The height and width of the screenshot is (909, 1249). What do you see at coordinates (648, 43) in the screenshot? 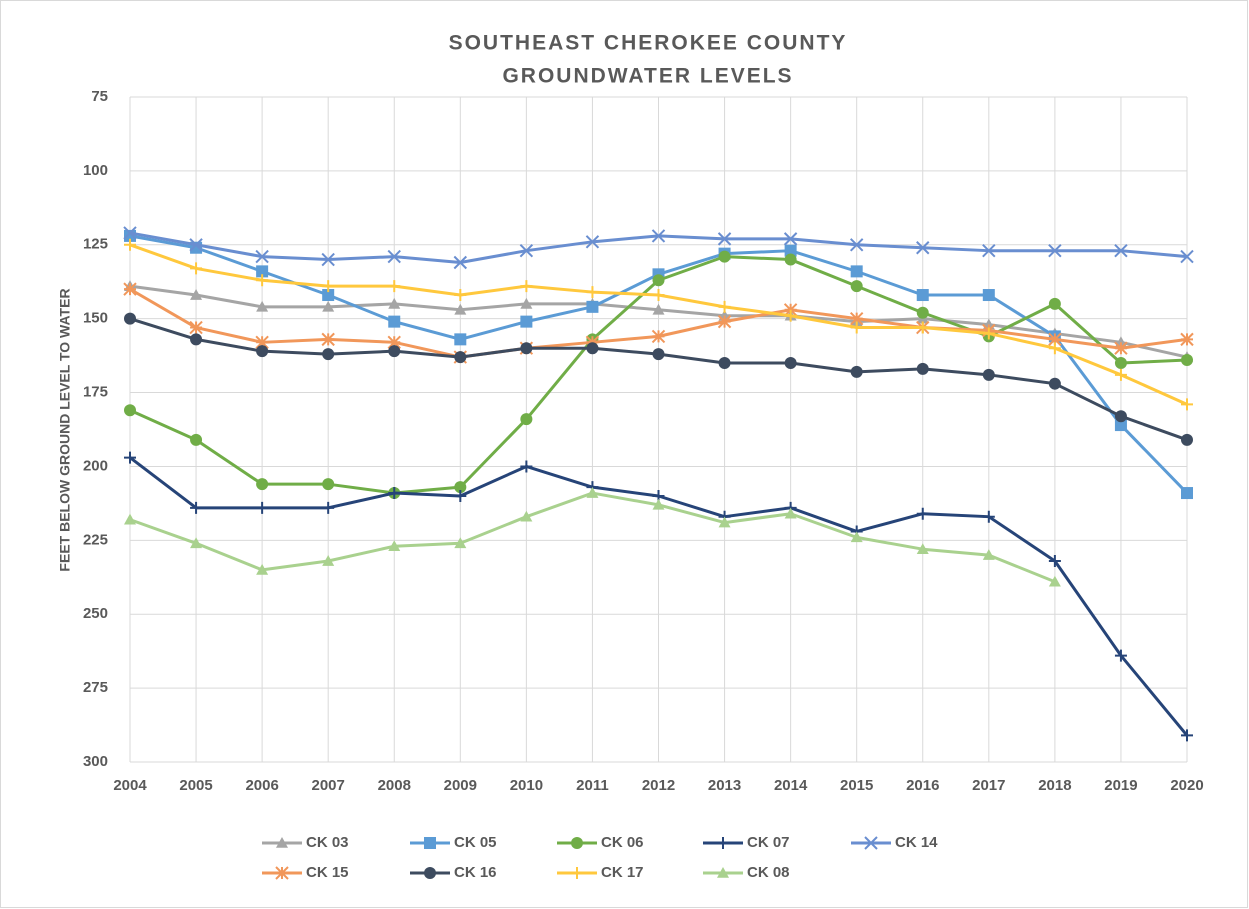
I see `chart-title: SOUTHEAST CHEROKEE COUNTY` at bounding box center [648, 43].